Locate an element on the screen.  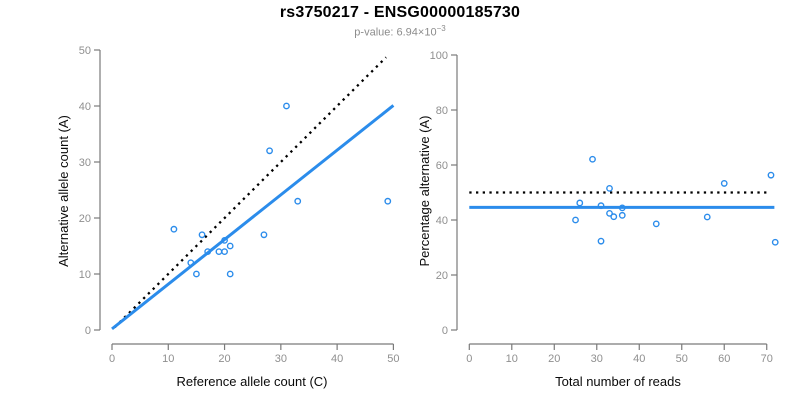
page-title: rs3750217 - ENSG00000185730 is located at coordinates (400, 12).